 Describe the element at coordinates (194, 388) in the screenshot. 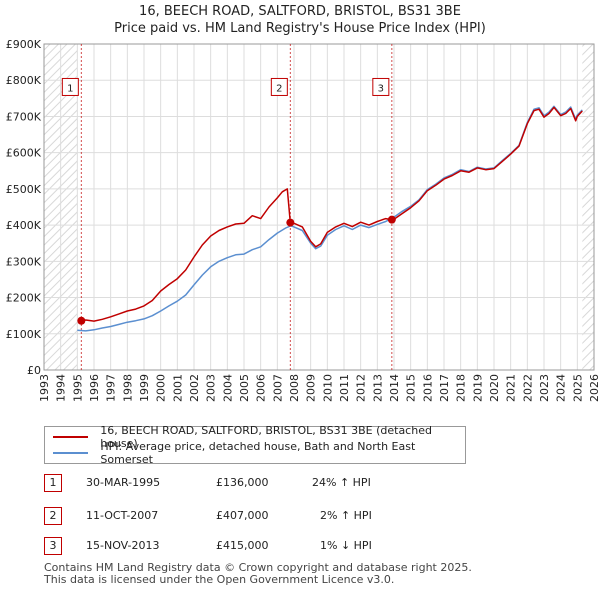

I see `x-tick-label: 2002` at that location.